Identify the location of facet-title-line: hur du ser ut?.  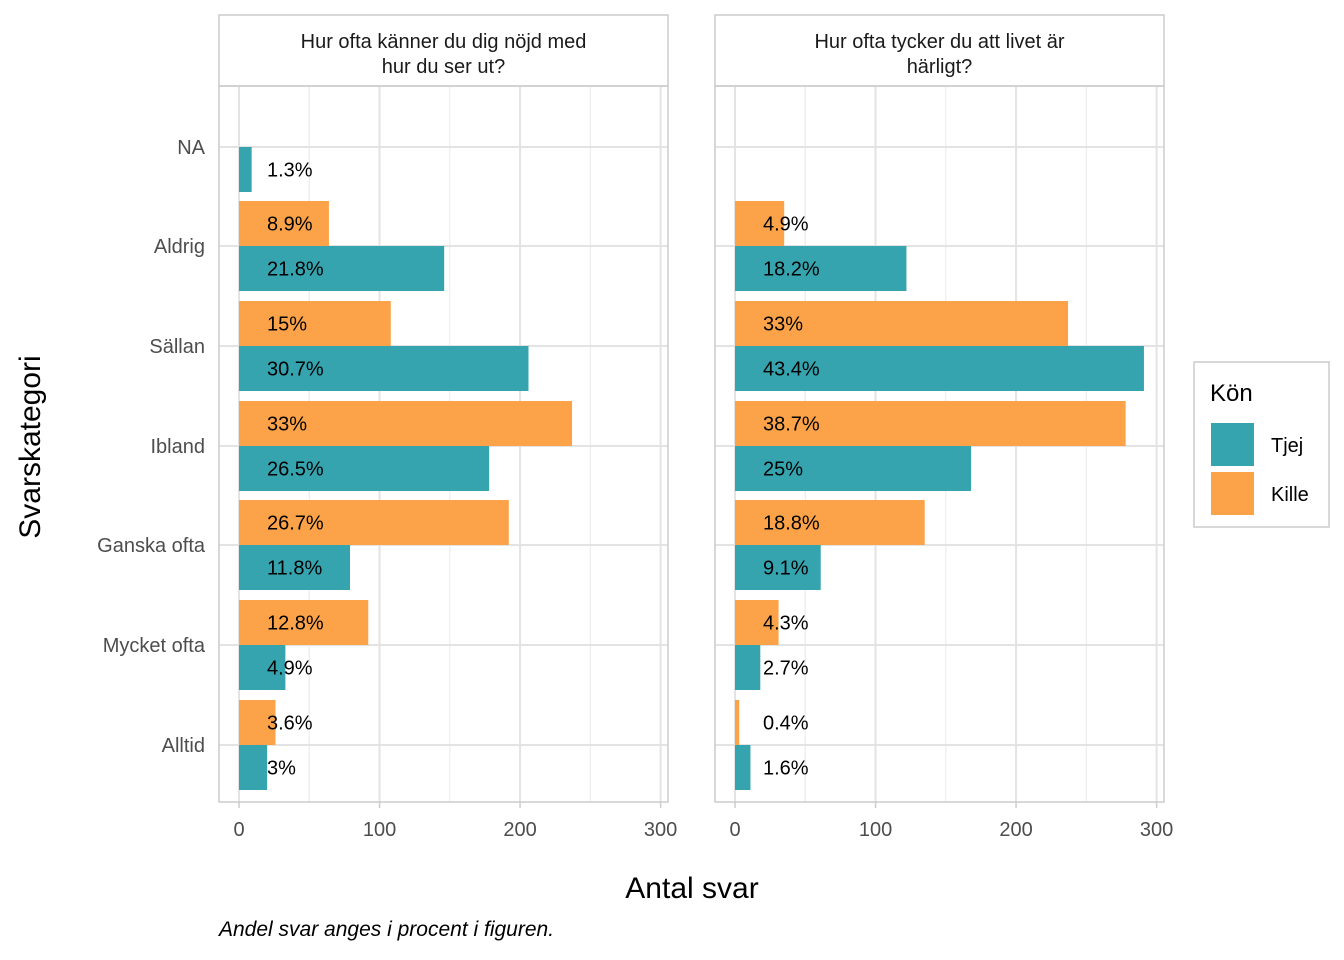
(443, 67).